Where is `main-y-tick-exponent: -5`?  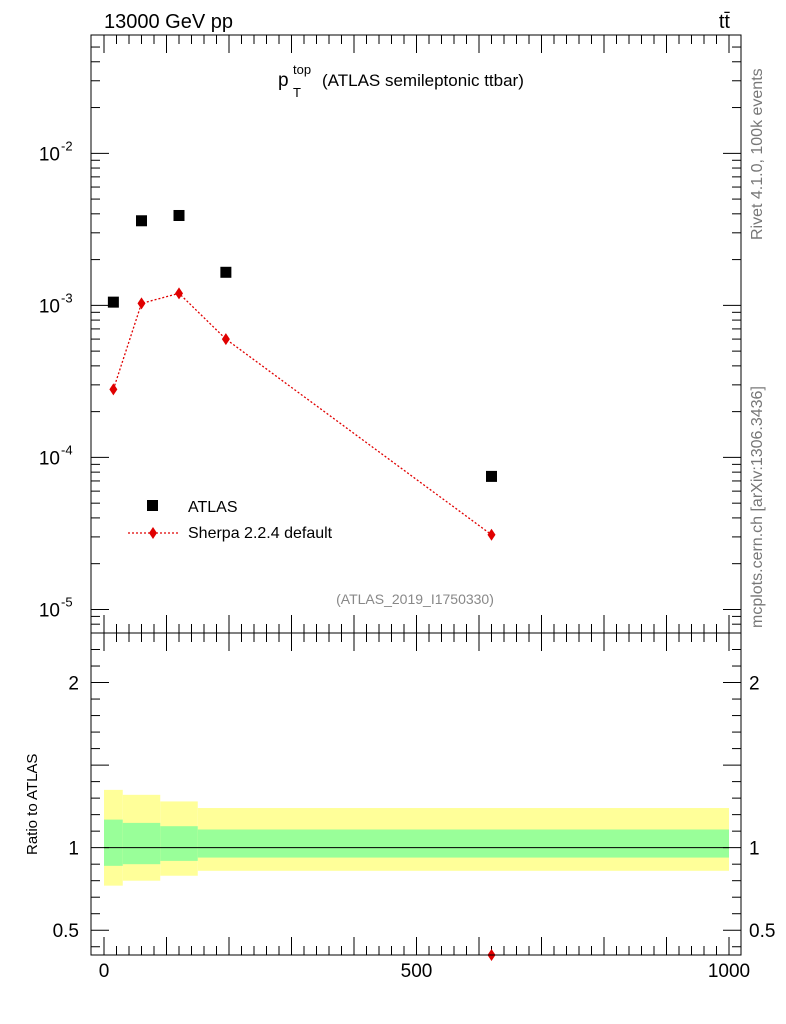 main-y-tick-exponent: -5 is located at coordinates (67, 601).